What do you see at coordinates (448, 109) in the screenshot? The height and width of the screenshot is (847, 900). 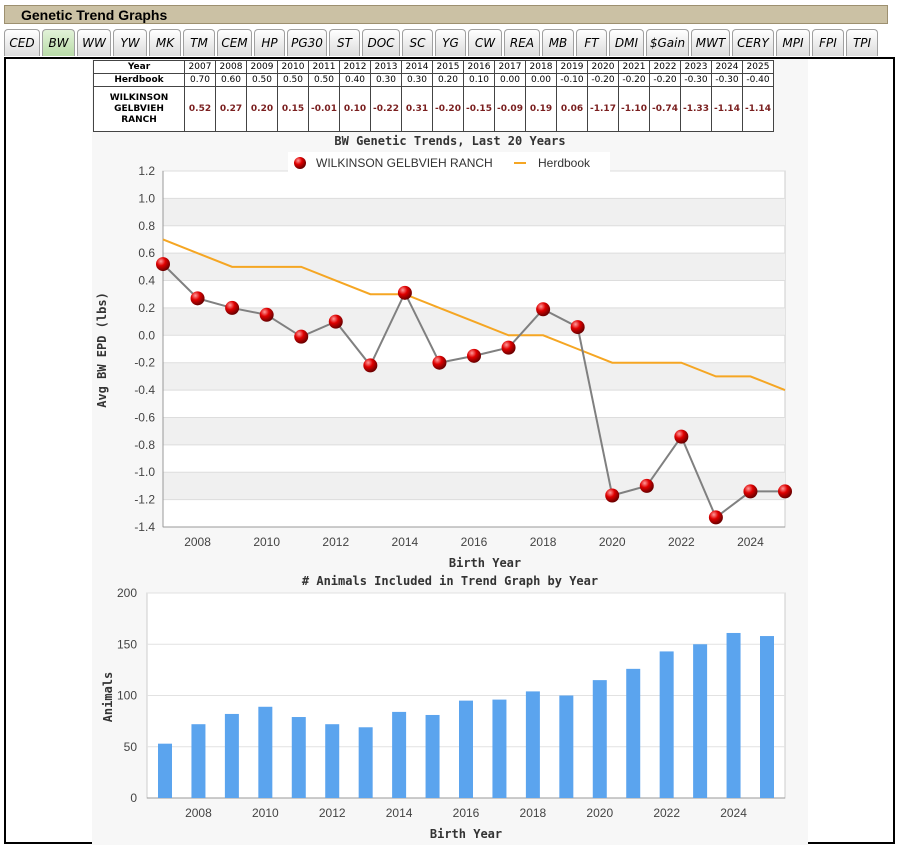 I see `ranch-cell: -0.20` at bounding box center [448, 109].